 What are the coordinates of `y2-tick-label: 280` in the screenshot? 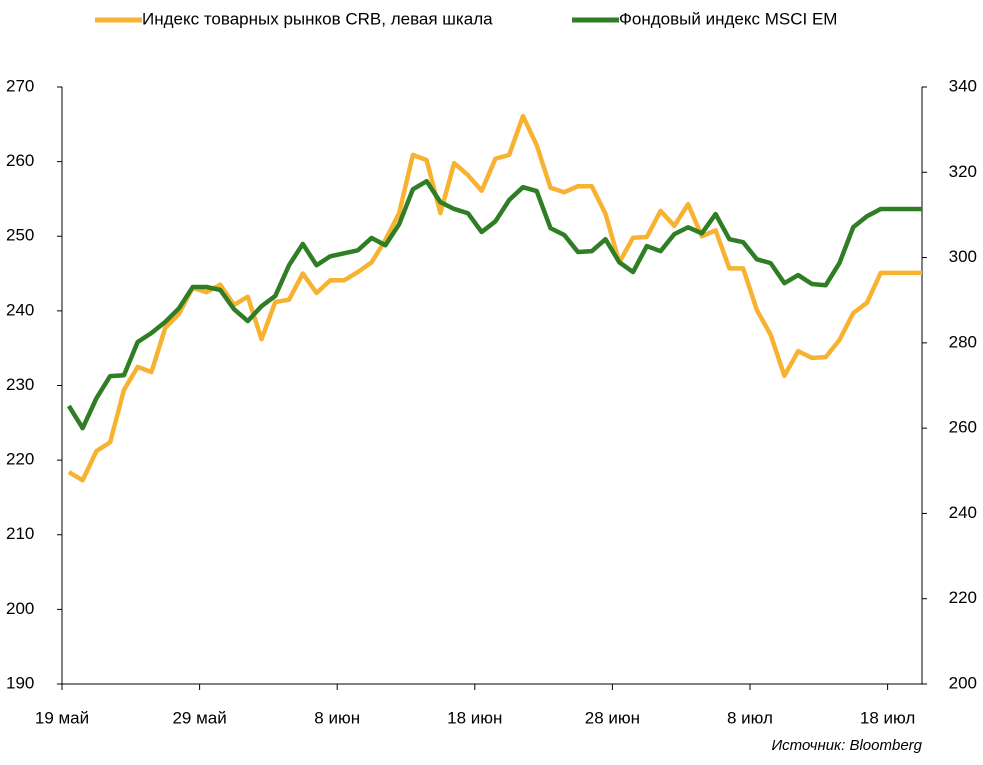 It's located at (963, 341).